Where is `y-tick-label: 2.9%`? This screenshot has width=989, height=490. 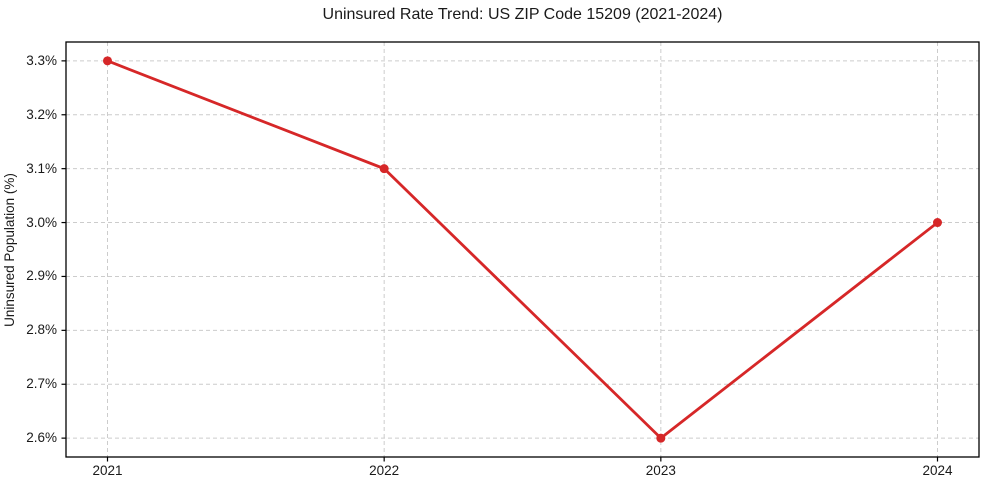
y-tick-label: 2.9% is located at coordinates (41, 276).